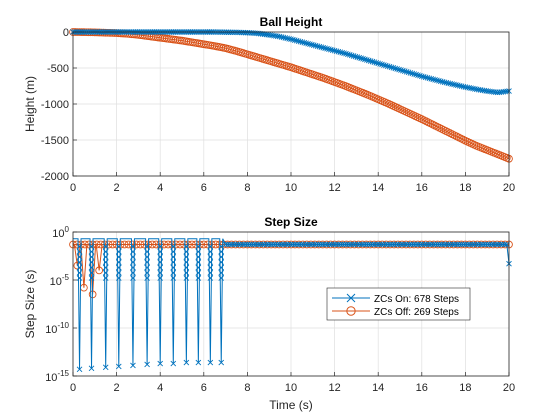 The width and height of the screenshot is (560, 420). Describe the element at coordinates (204, 188) in the screenshot. I see `height-xtick-label: 6` at that location.